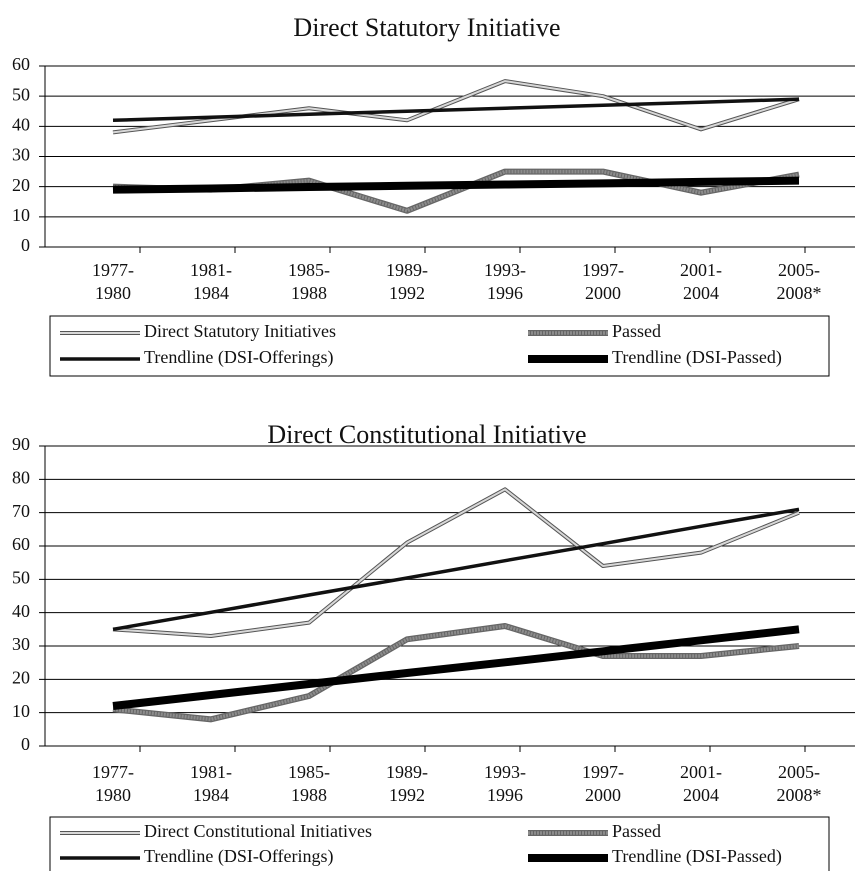 Image resolution: width=855 pixels, height=871 pixels. I want to click on y-tick-label: 90, so click(21, 444).